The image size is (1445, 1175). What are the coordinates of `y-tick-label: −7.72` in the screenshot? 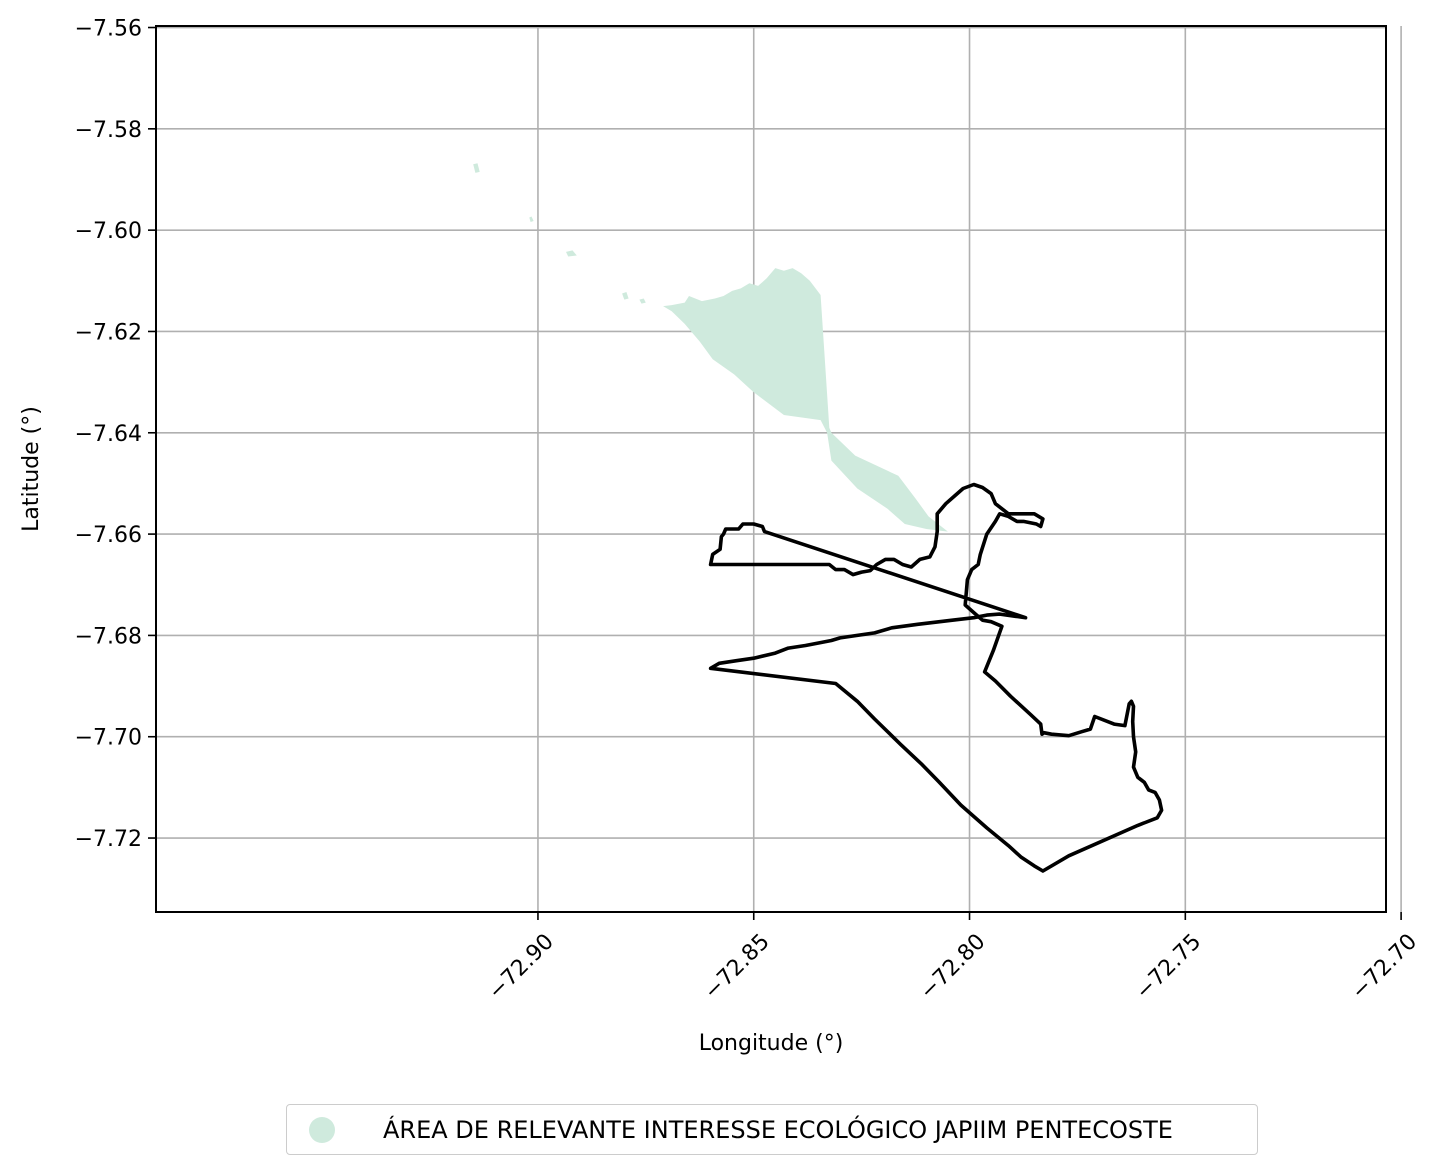 It's located at (108, 839).